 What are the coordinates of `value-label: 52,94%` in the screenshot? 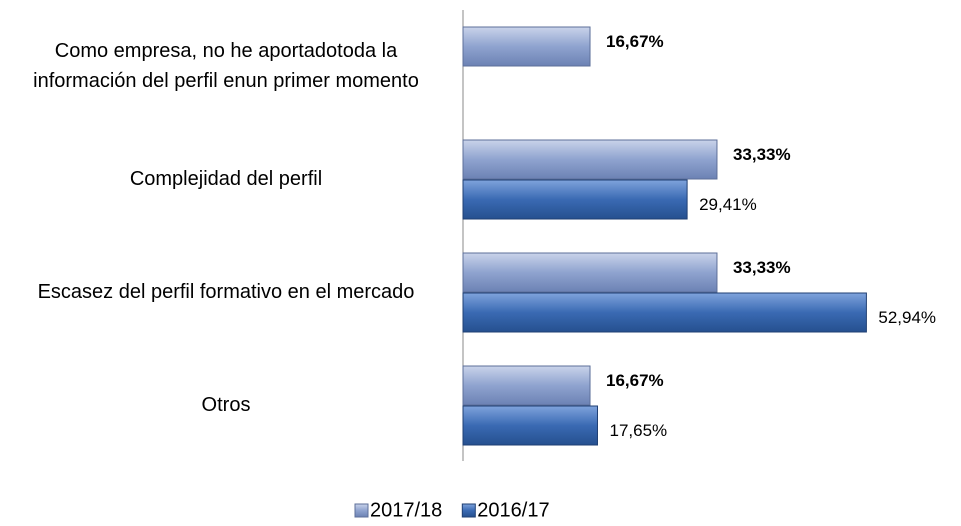 It's located at (907, 317).